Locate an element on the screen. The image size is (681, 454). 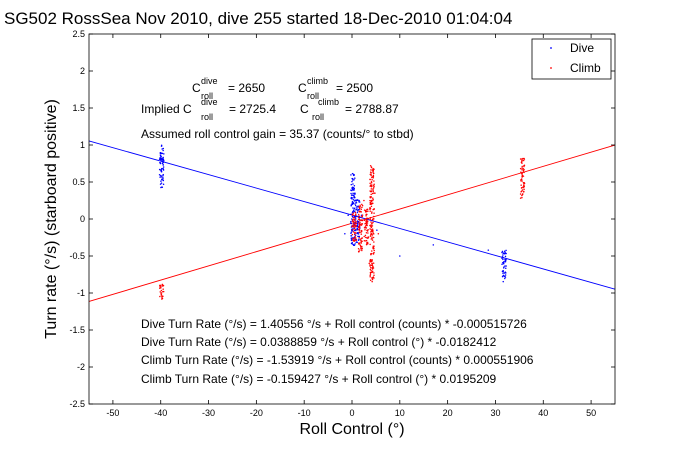
implied-label: Implied C is located at coordinates (166, 109).